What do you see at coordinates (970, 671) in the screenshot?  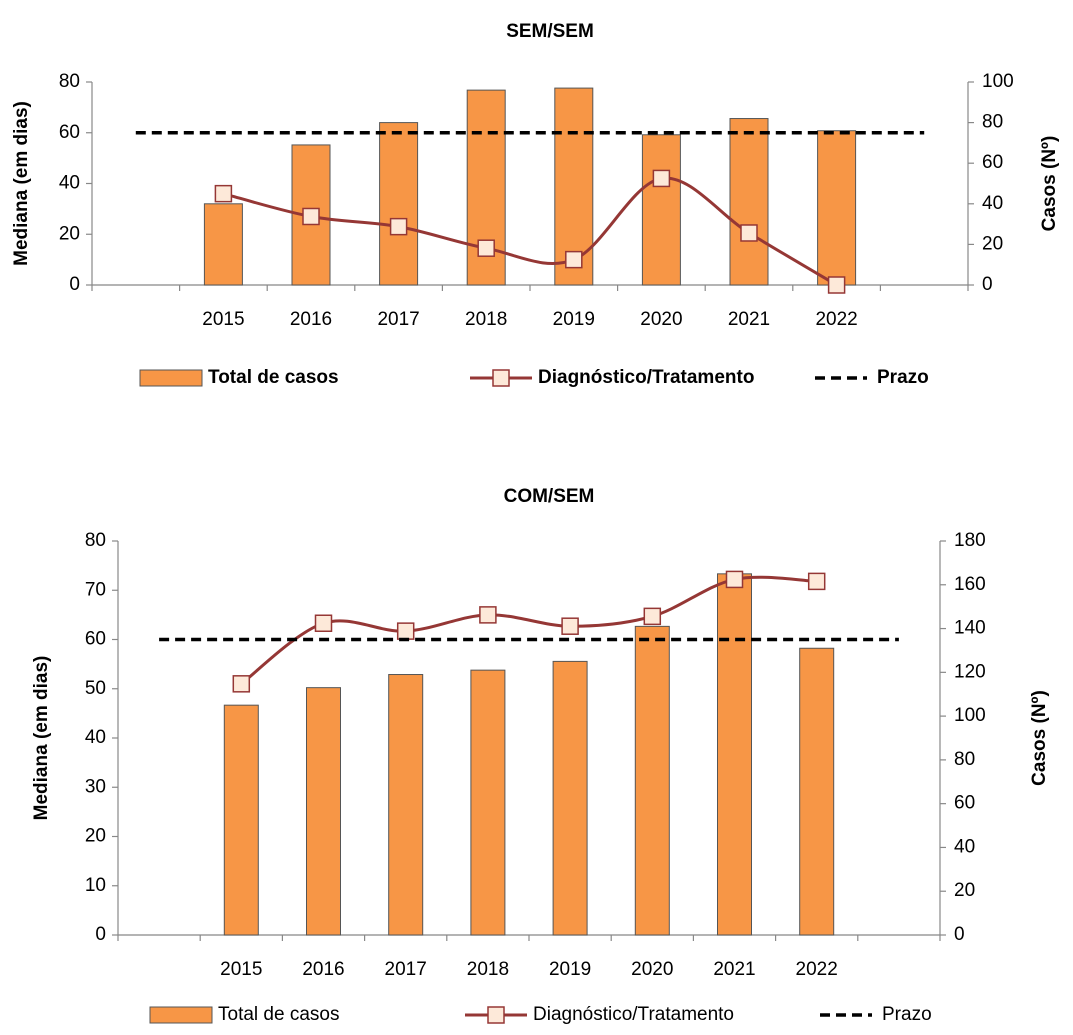 I see `y2-tick-label: 120` at bounding box center [970, 671].